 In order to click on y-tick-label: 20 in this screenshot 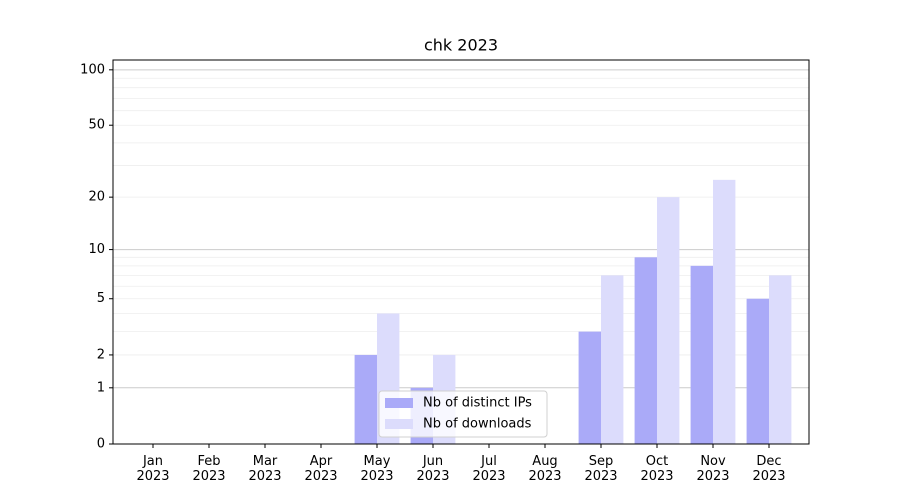, I will do `click(96, 197)`.